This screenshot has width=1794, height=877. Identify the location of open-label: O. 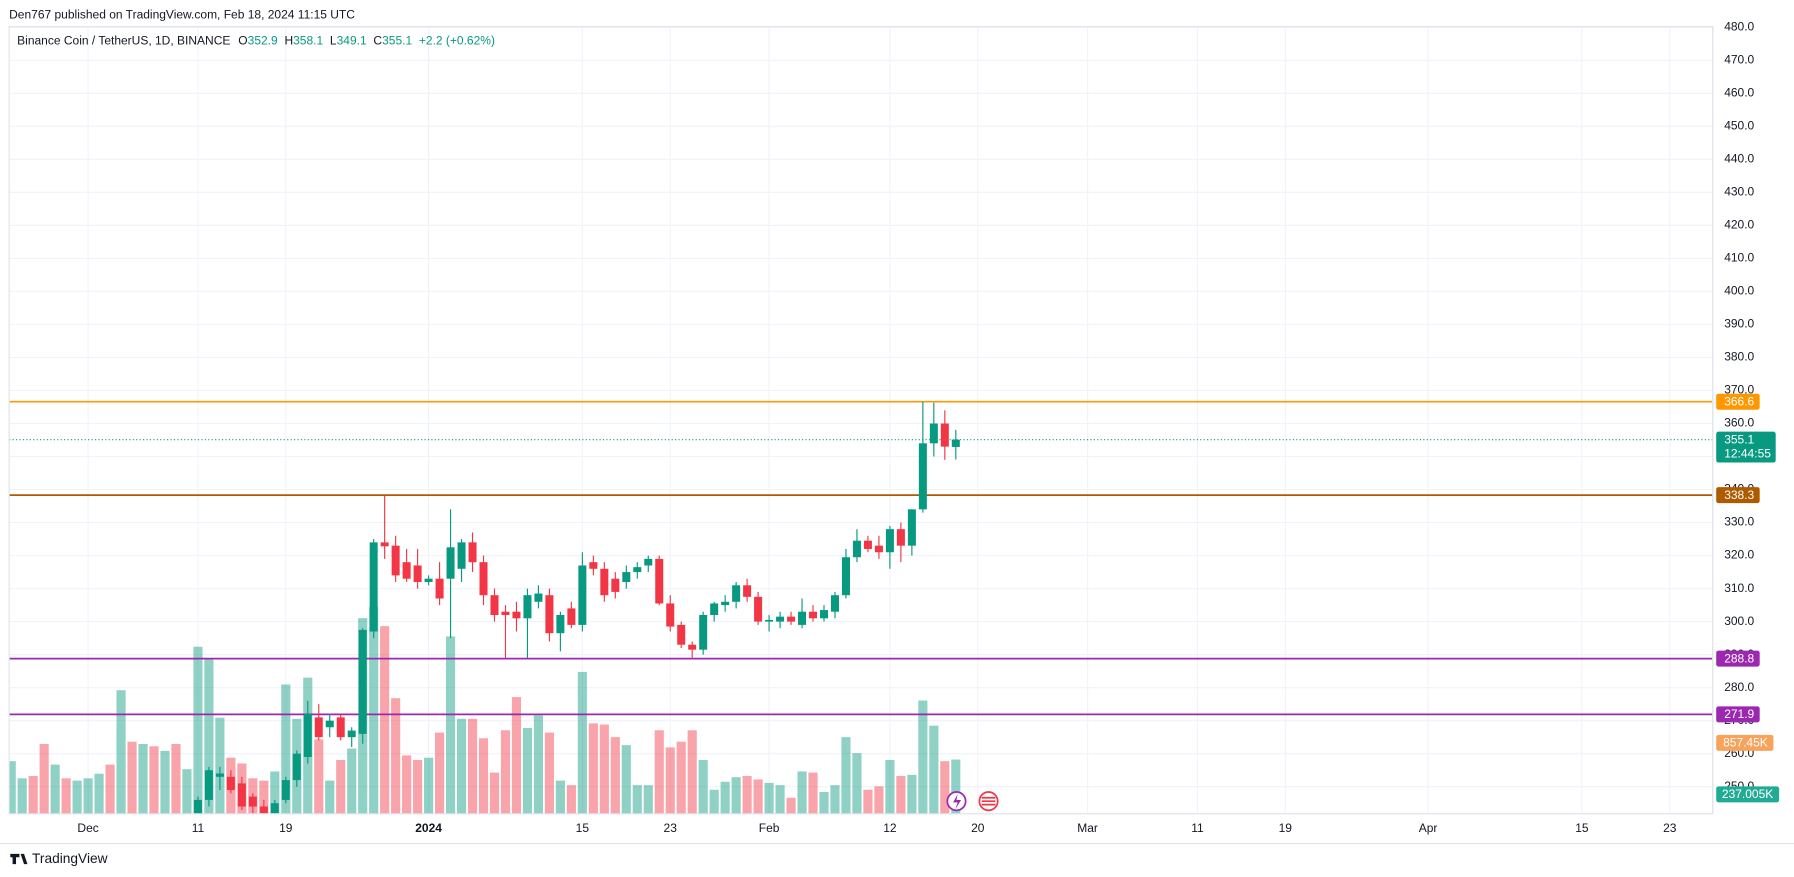
(242, 41).